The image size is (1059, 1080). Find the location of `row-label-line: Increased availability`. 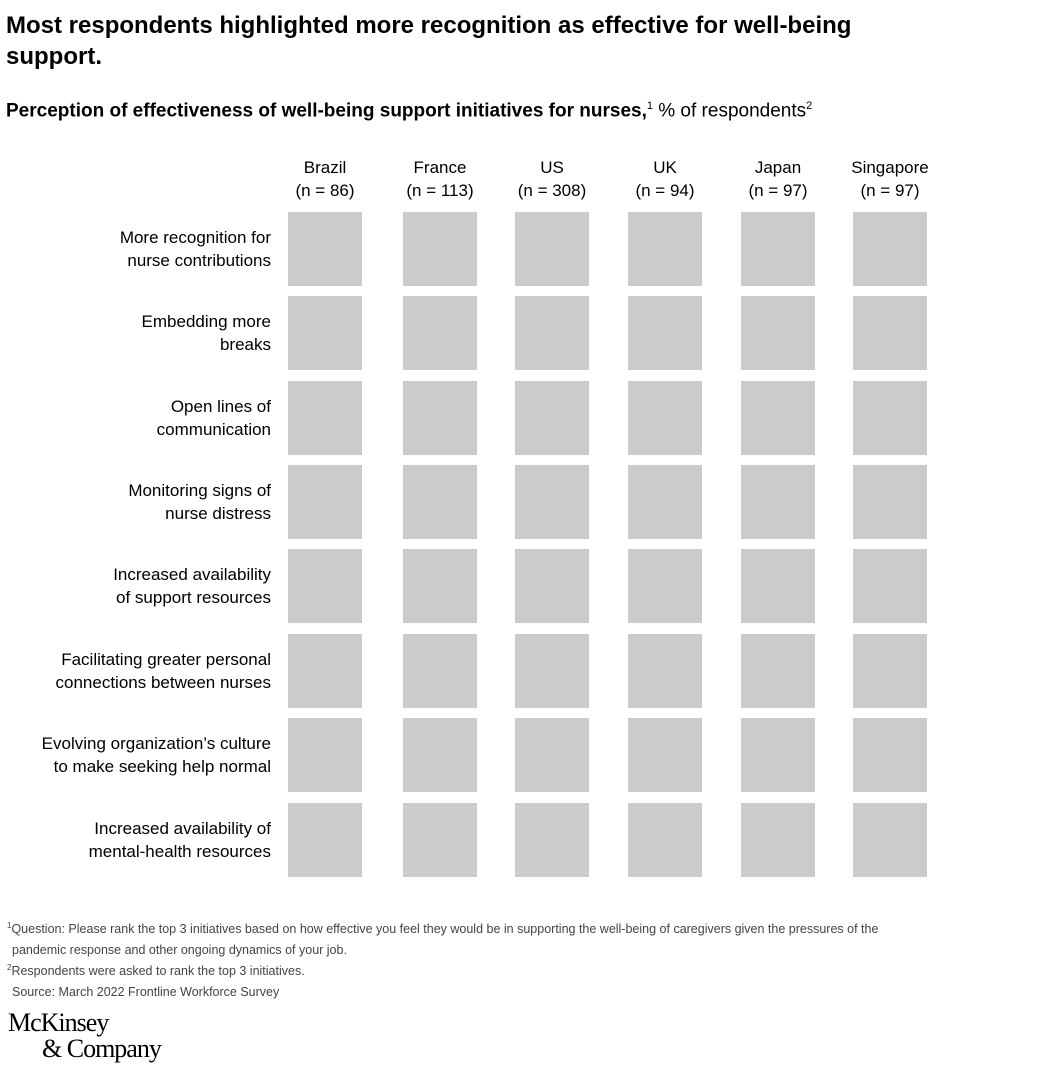

row-label-line: Increased availability is located at coordinates (192, 574).